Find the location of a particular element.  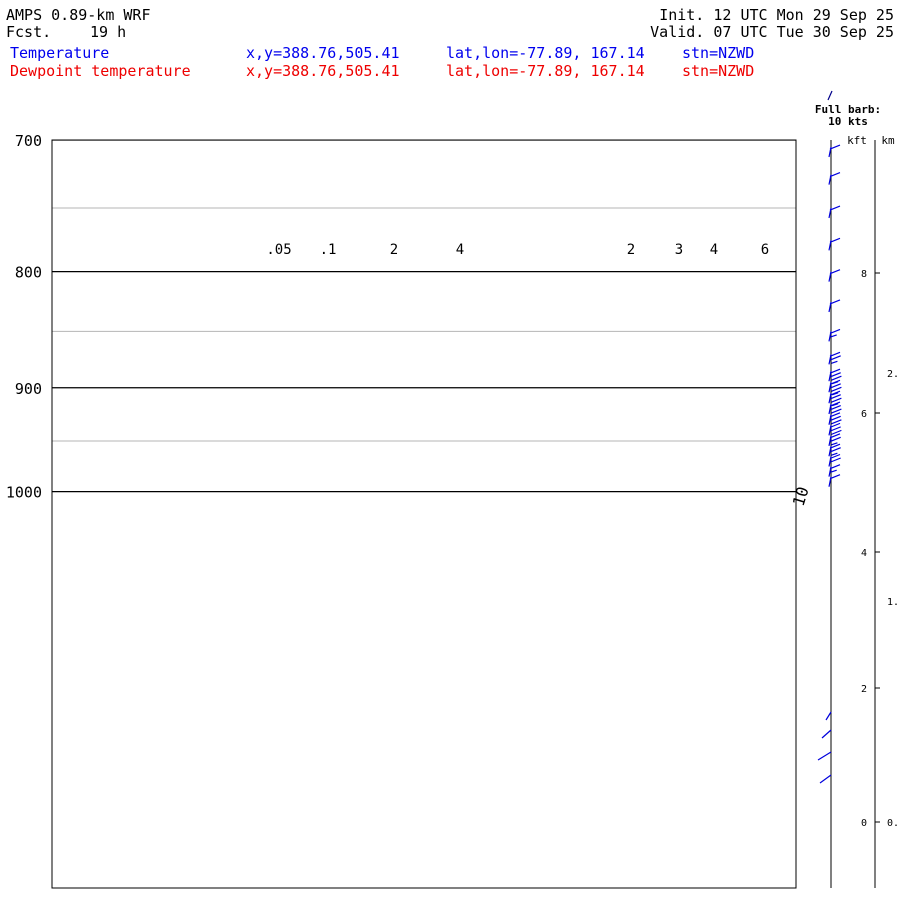

dewpoint-station: stn=NZWD is located at coordinates (718, 71).